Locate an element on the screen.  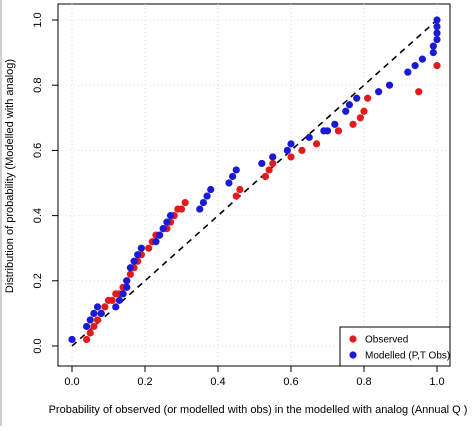
legend: Observed Modelled (P,T Obs) is located at coordinates (395, 346).